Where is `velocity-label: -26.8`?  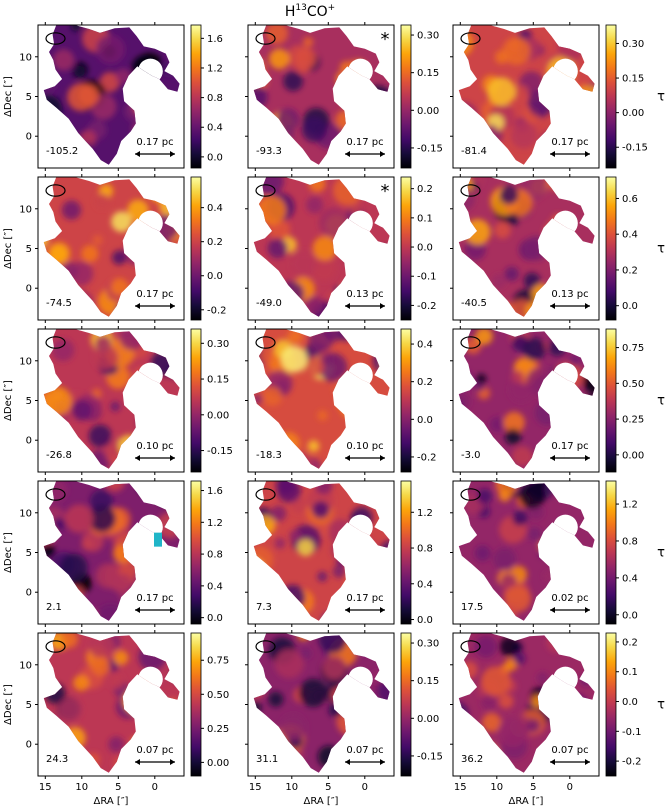 velocity-label: -26.8 is located at coordinates (59, 455).